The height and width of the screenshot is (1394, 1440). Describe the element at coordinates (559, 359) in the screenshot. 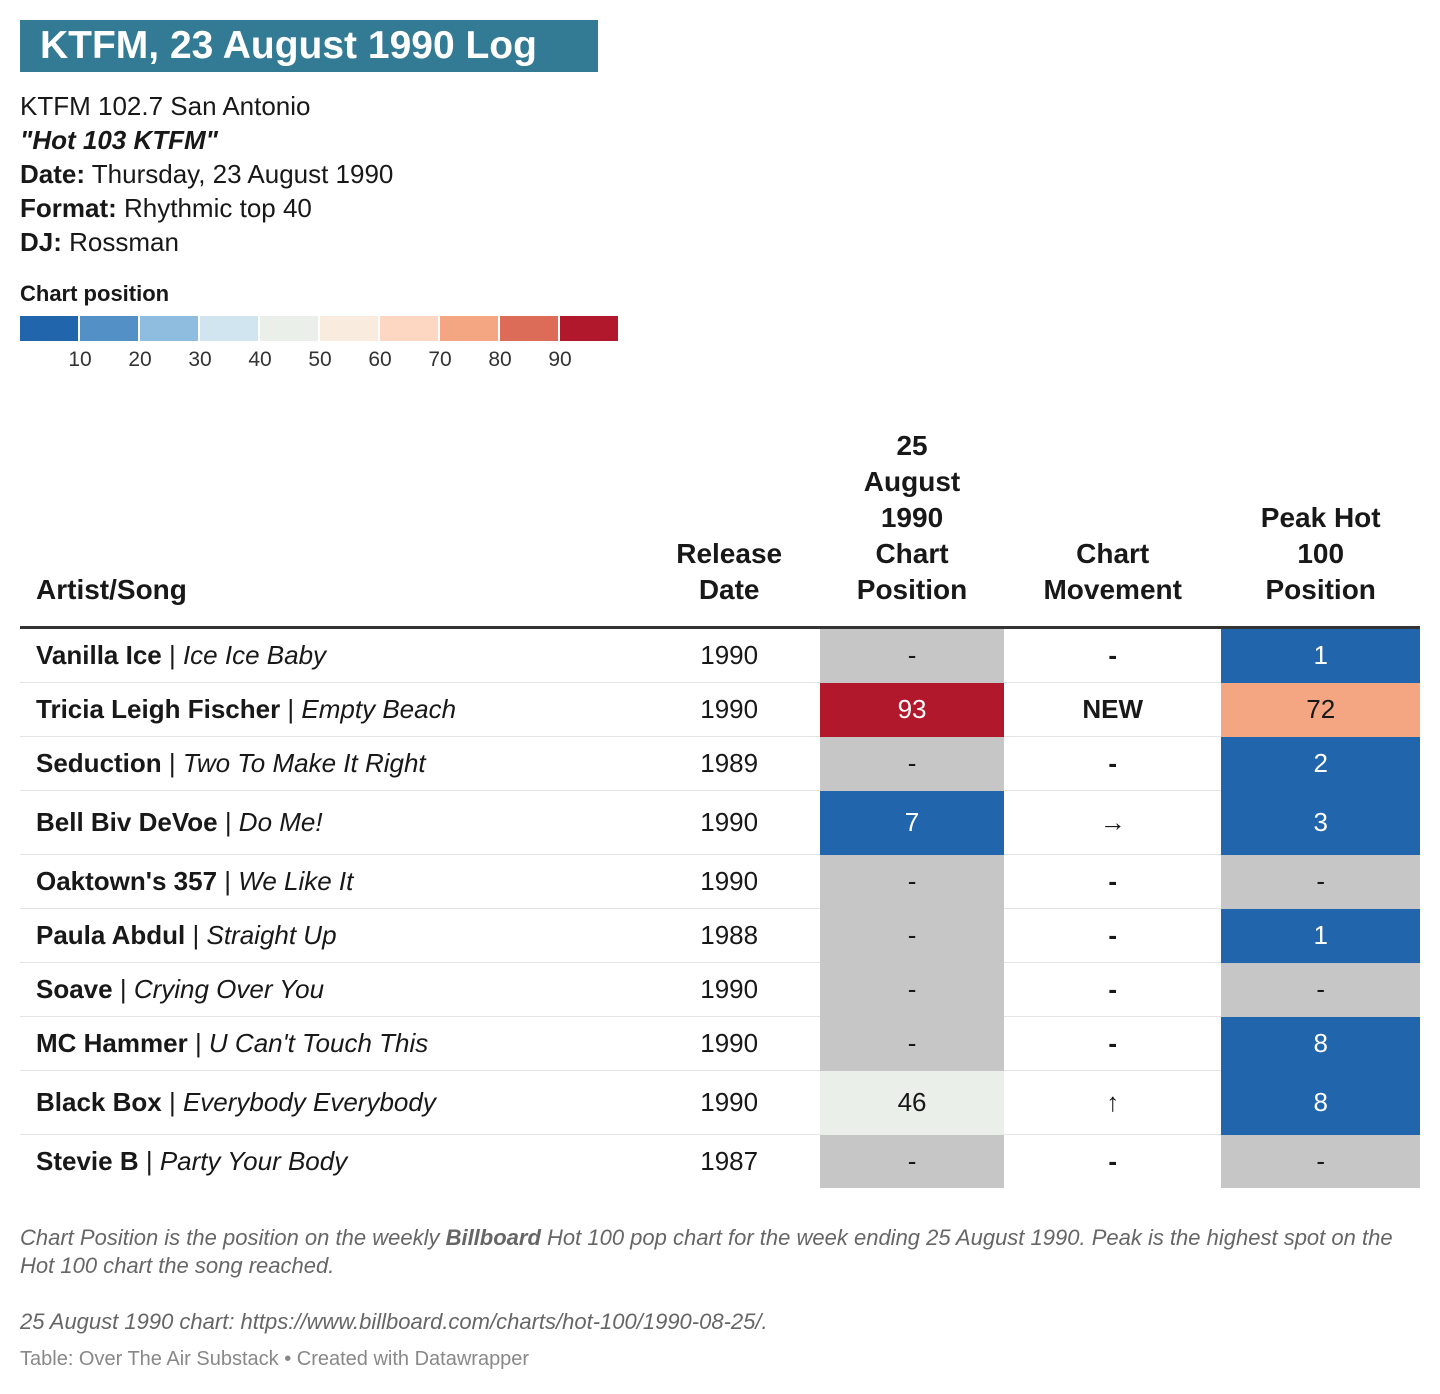

I see `legend-tick-label: 90` at that location.